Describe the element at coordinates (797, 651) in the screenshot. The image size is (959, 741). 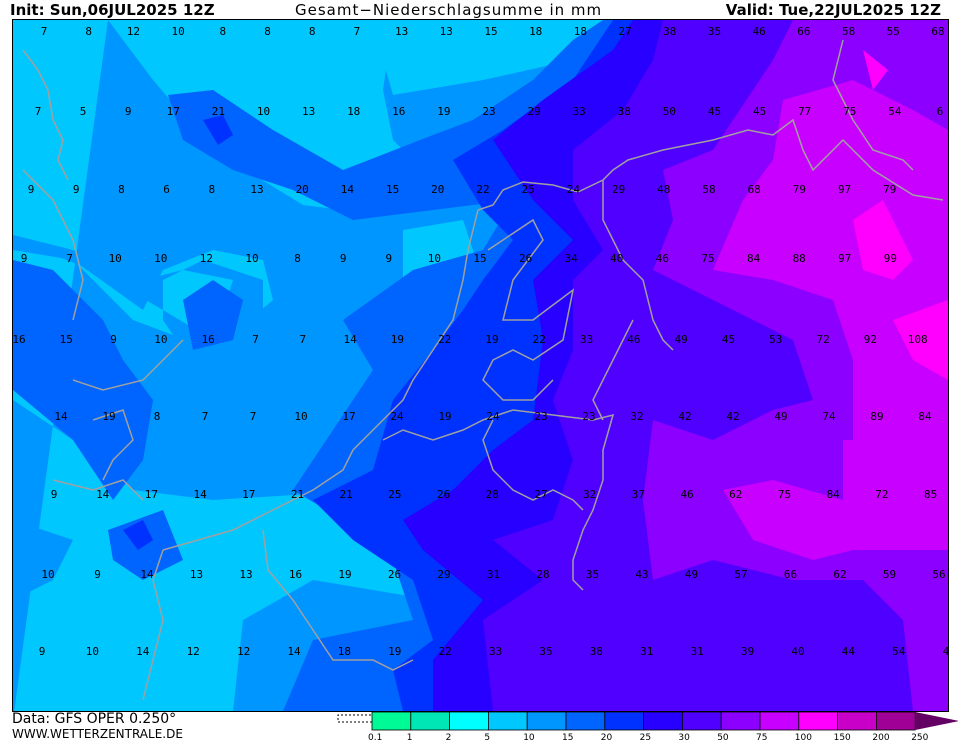
I see `grid-value: 40` at that location.